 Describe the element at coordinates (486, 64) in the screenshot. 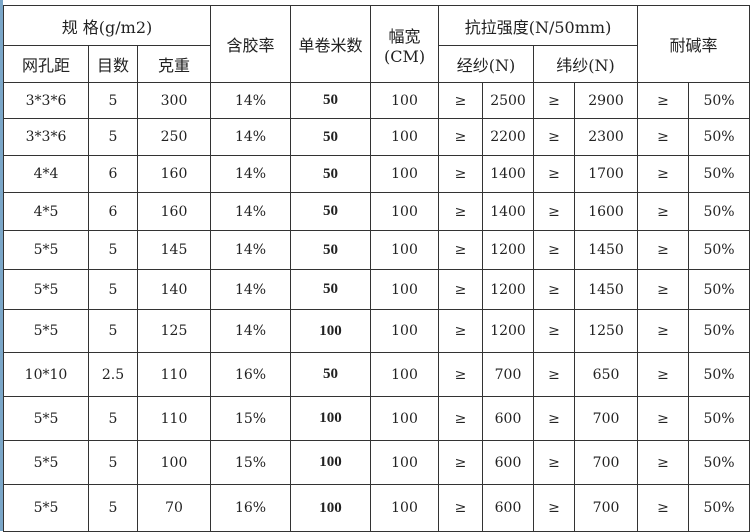

I see `header-warp: 经纱(N)` at that location.